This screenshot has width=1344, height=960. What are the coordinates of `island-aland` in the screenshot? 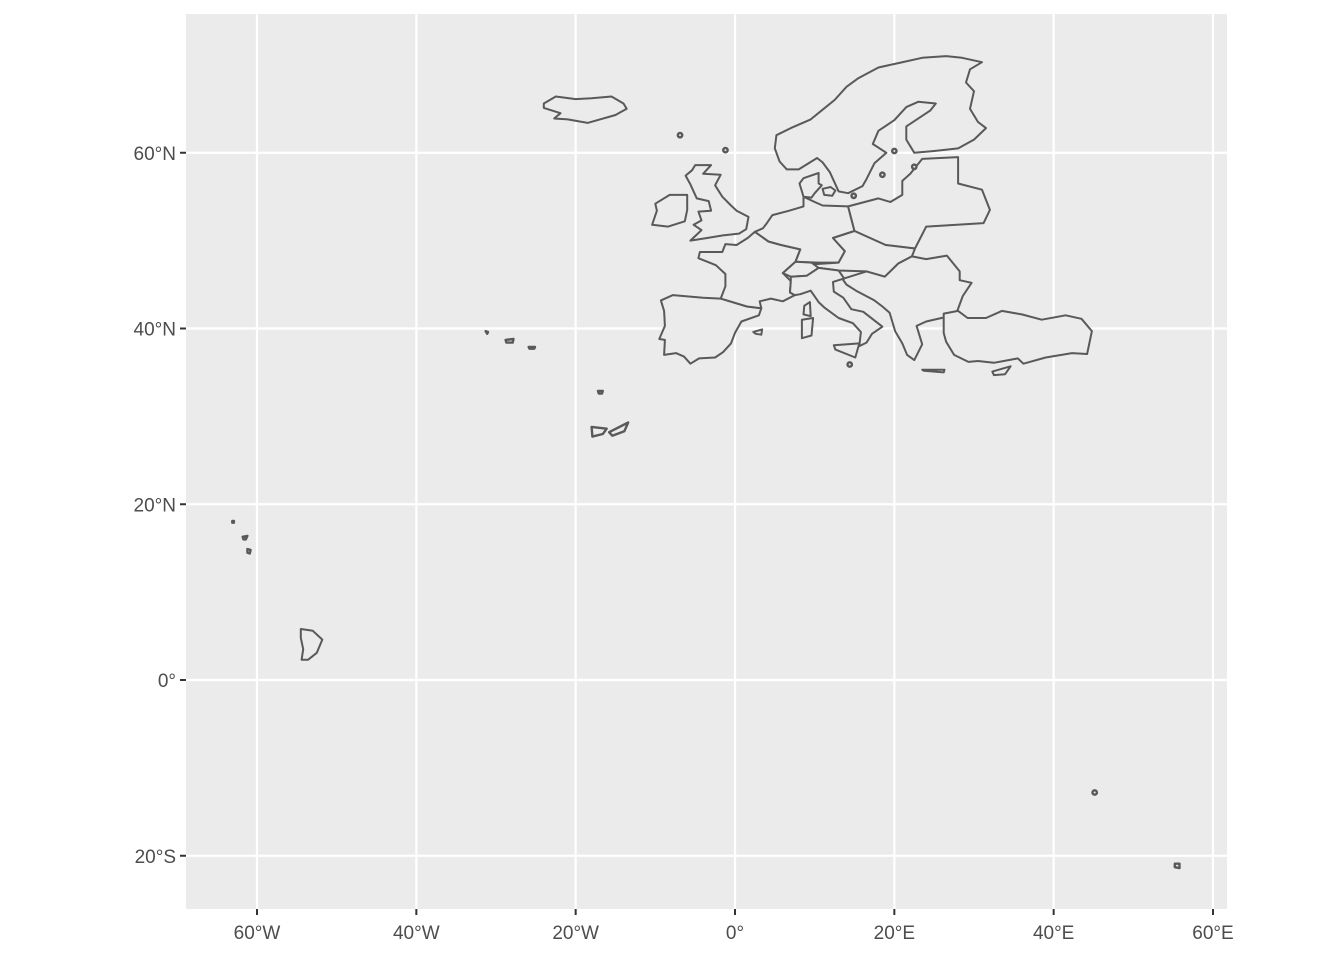 It's located at (894, 151).